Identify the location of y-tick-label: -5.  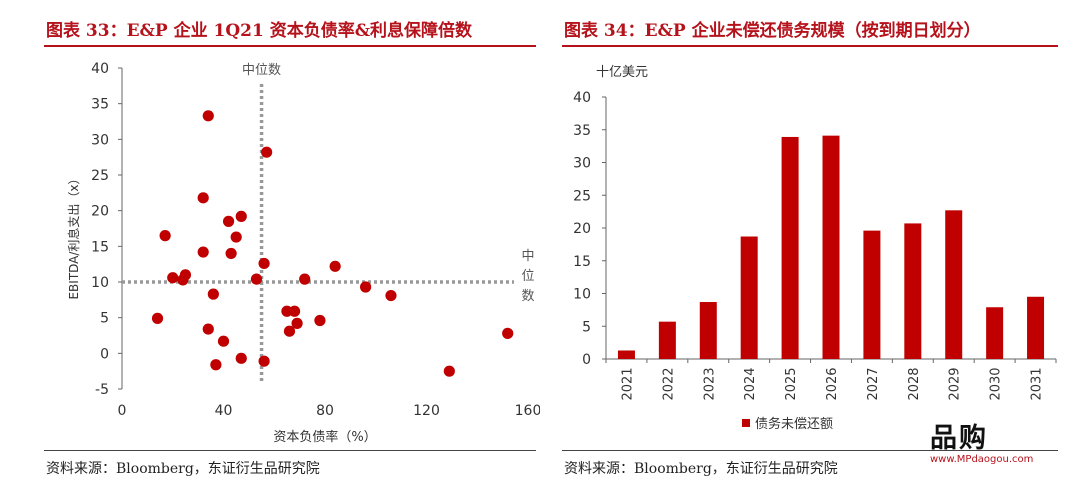
(102, 390).